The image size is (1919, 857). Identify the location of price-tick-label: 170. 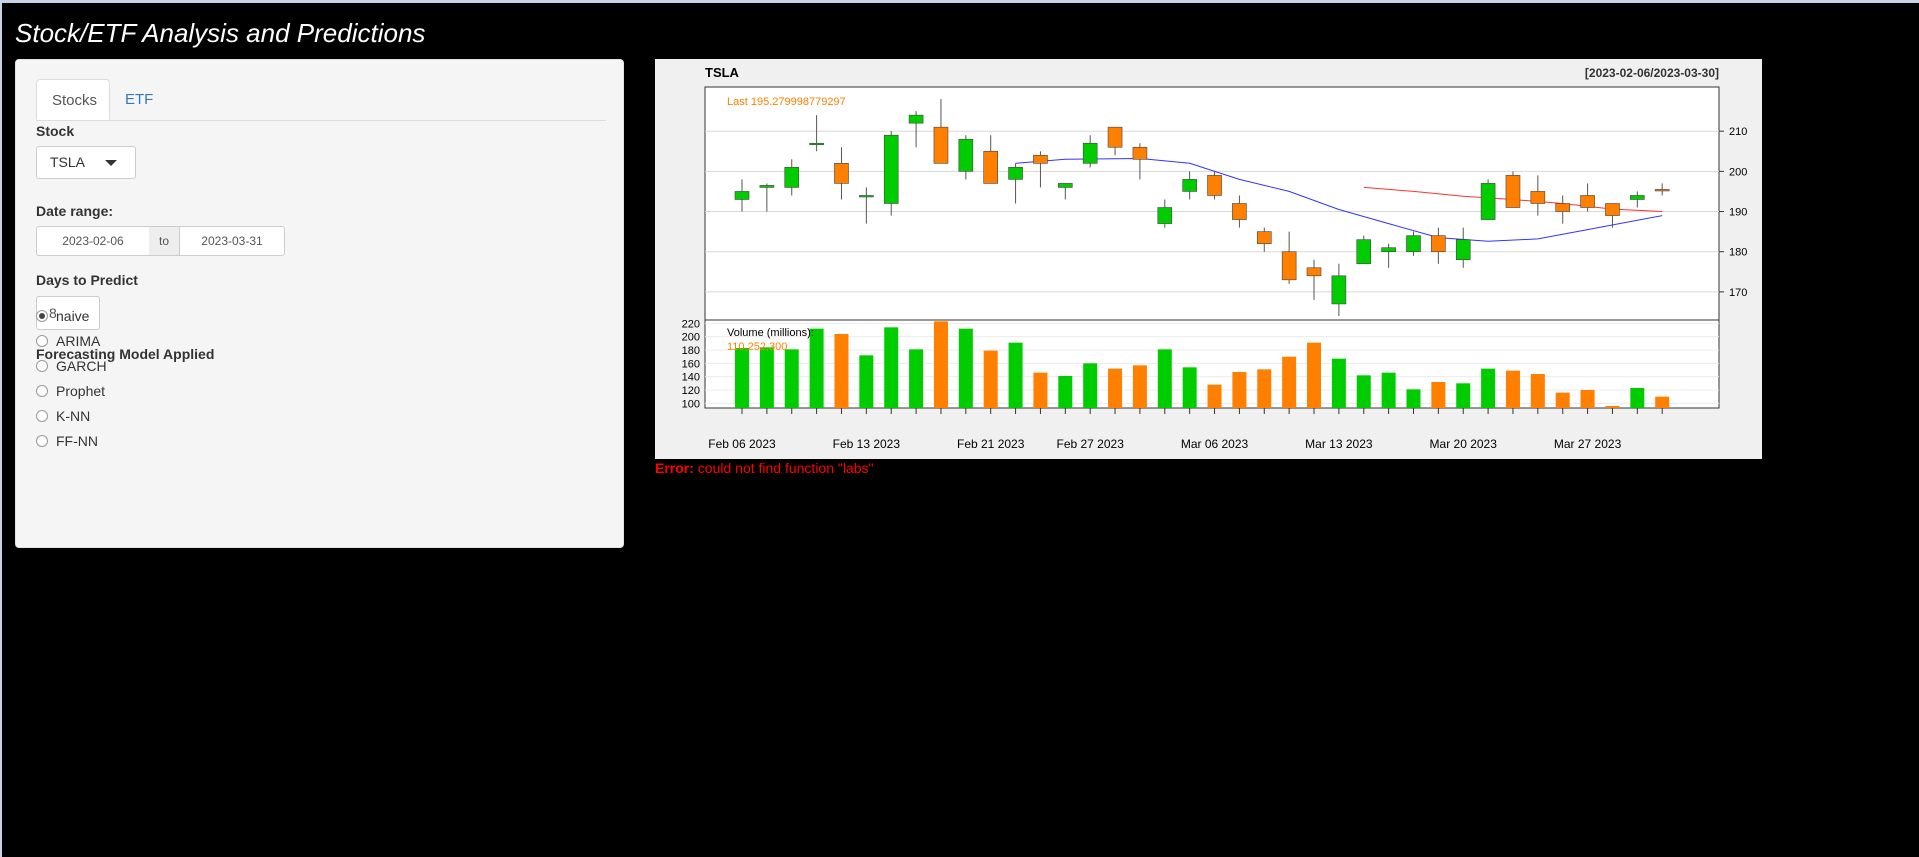
(1738, 293).